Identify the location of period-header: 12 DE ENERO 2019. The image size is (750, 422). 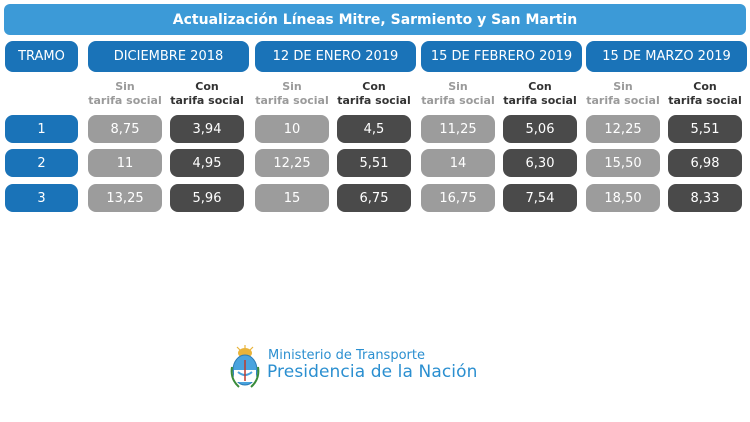
(335, 56).